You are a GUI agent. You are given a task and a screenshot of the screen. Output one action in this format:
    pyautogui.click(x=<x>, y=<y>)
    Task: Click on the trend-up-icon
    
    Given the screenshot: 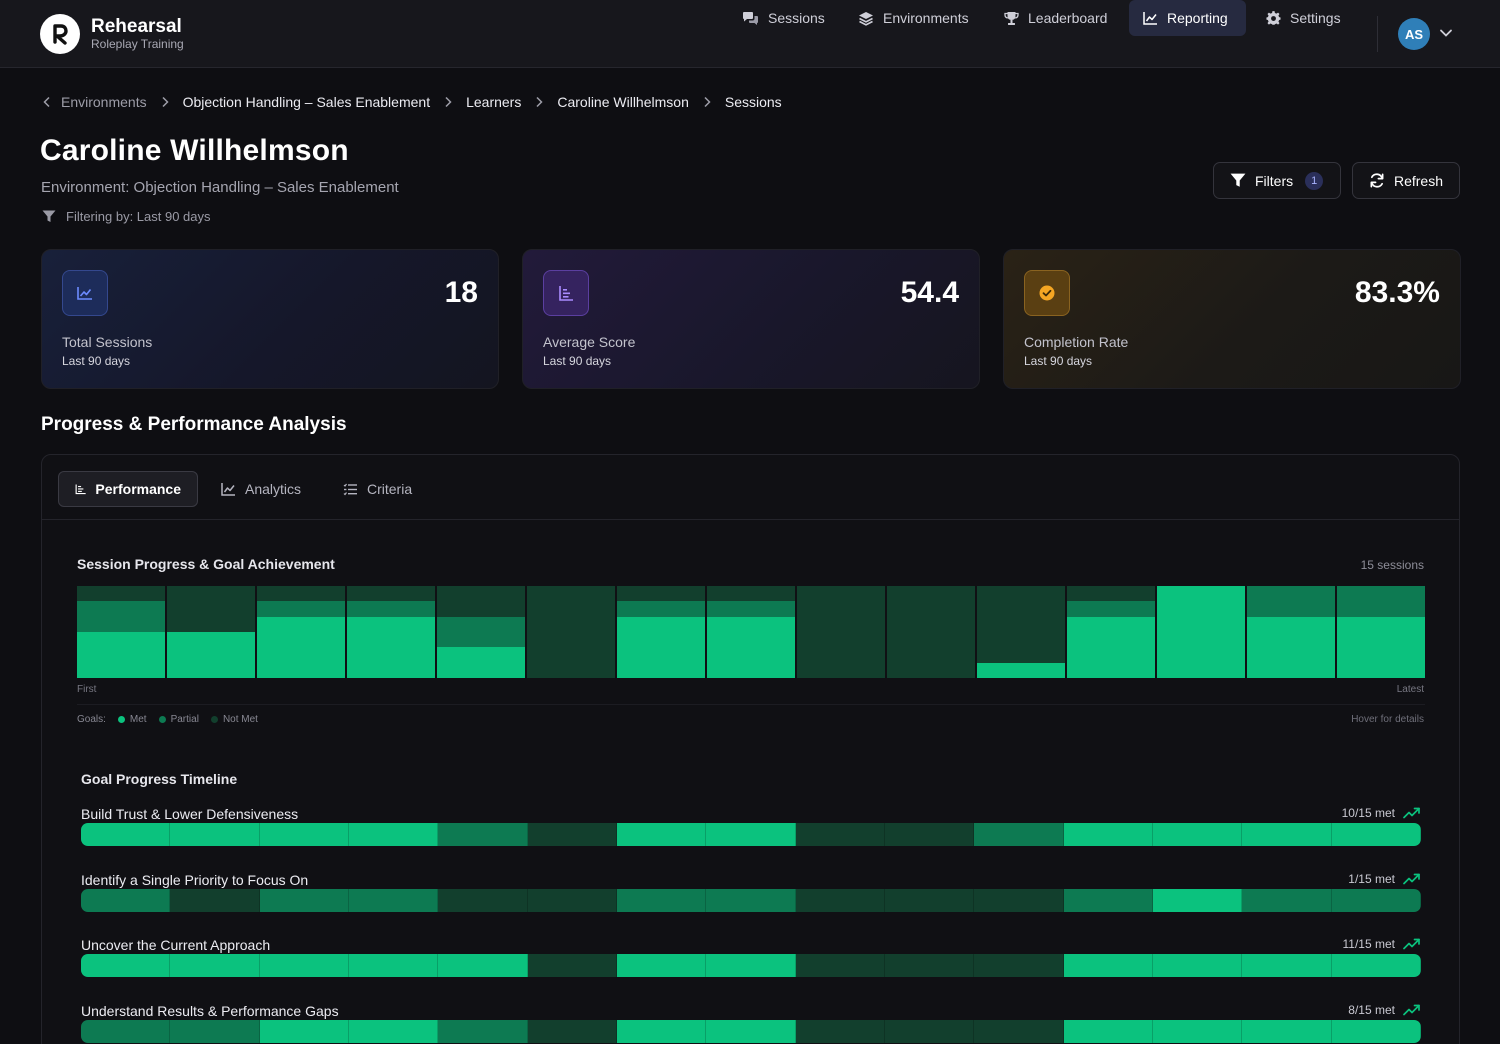 What is the action you would take?
    pyautogui.click(x=1411, y=1010)
    